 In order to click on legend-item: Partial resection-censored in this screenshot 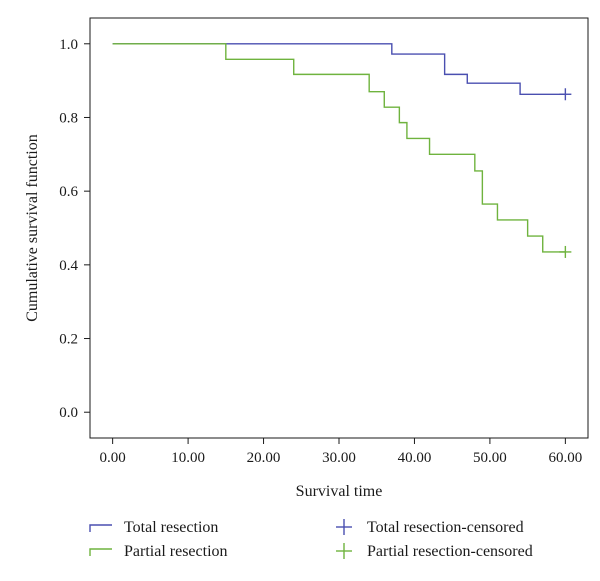, I will do `click(434, 551)`.